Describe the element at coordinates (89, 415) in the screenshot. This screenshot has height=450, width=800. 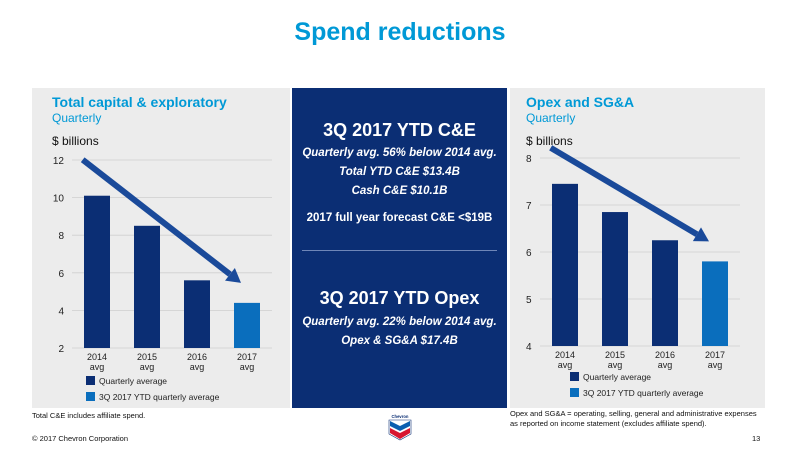
I see `capex-footnote: Total C&E includes affiliate spend.` at that location.